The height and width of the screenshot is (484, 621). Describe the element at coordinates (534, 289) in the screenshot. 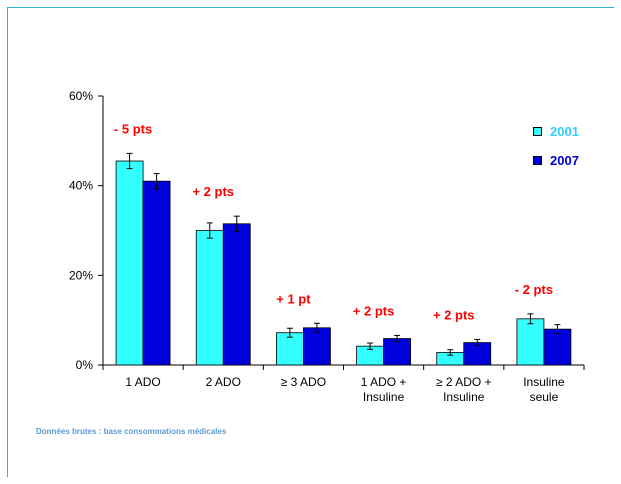

I see `change-annotation: - 2 pts` at that location.